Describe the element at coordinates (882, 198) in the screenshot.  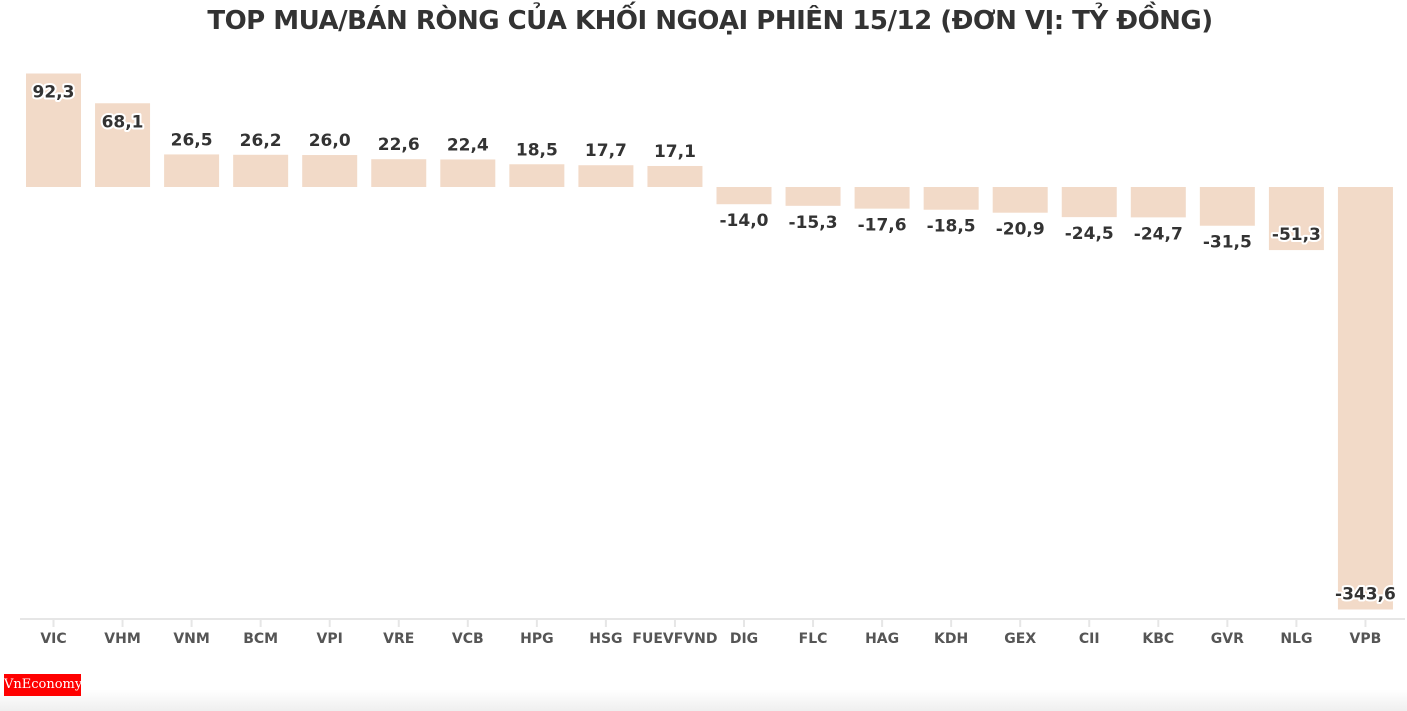
I see `bar-hag` at that location.